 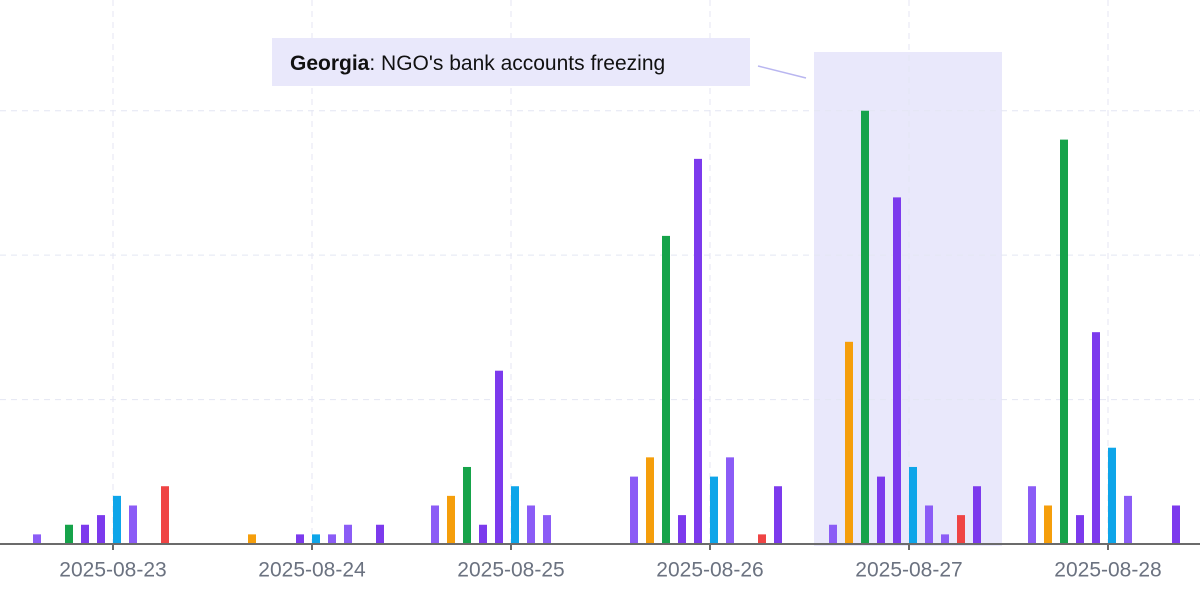 I want to click on annotation-connector, so click(x=782, y=72).